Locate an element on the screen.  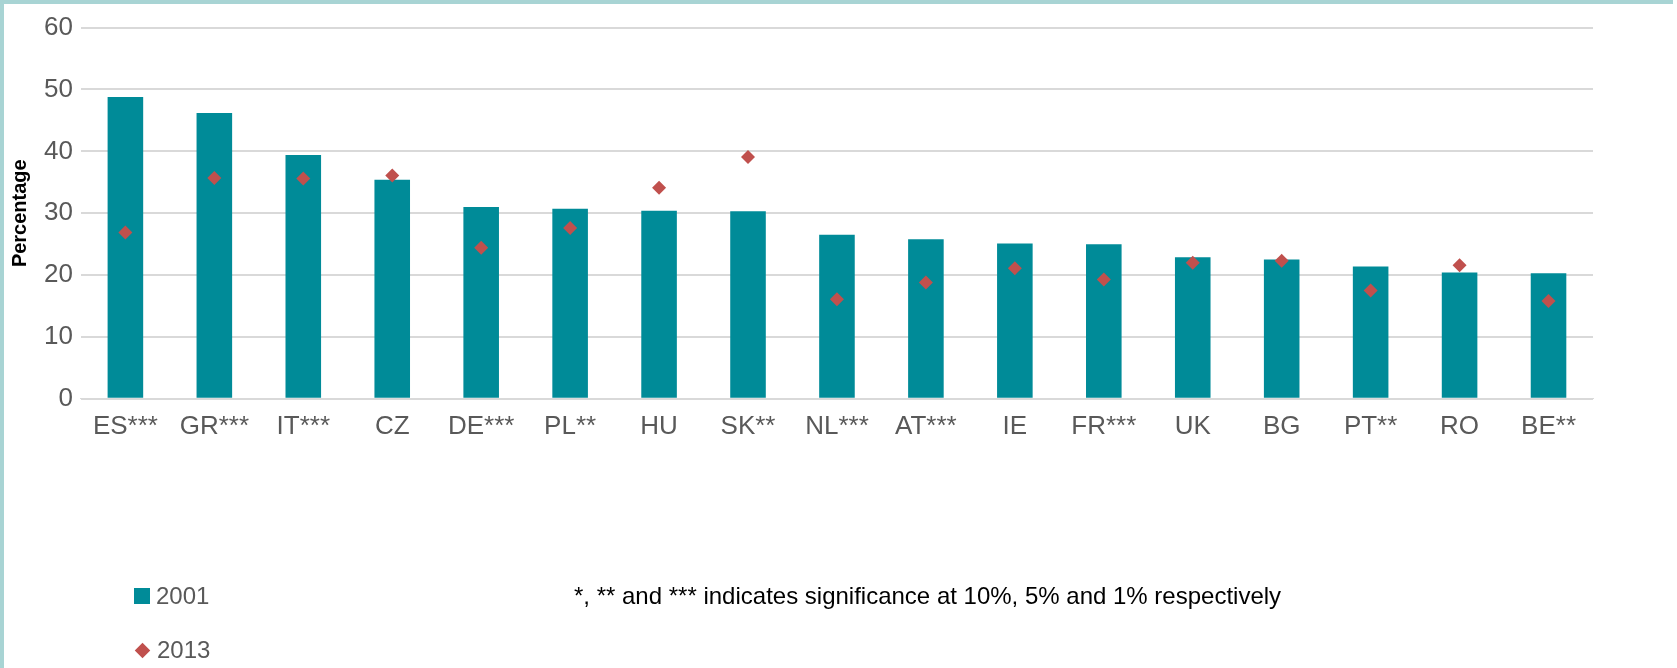
text: *, ** and *** indicates significance at 10%, 5% and 1% respectively is located at coordinates (928, 596).